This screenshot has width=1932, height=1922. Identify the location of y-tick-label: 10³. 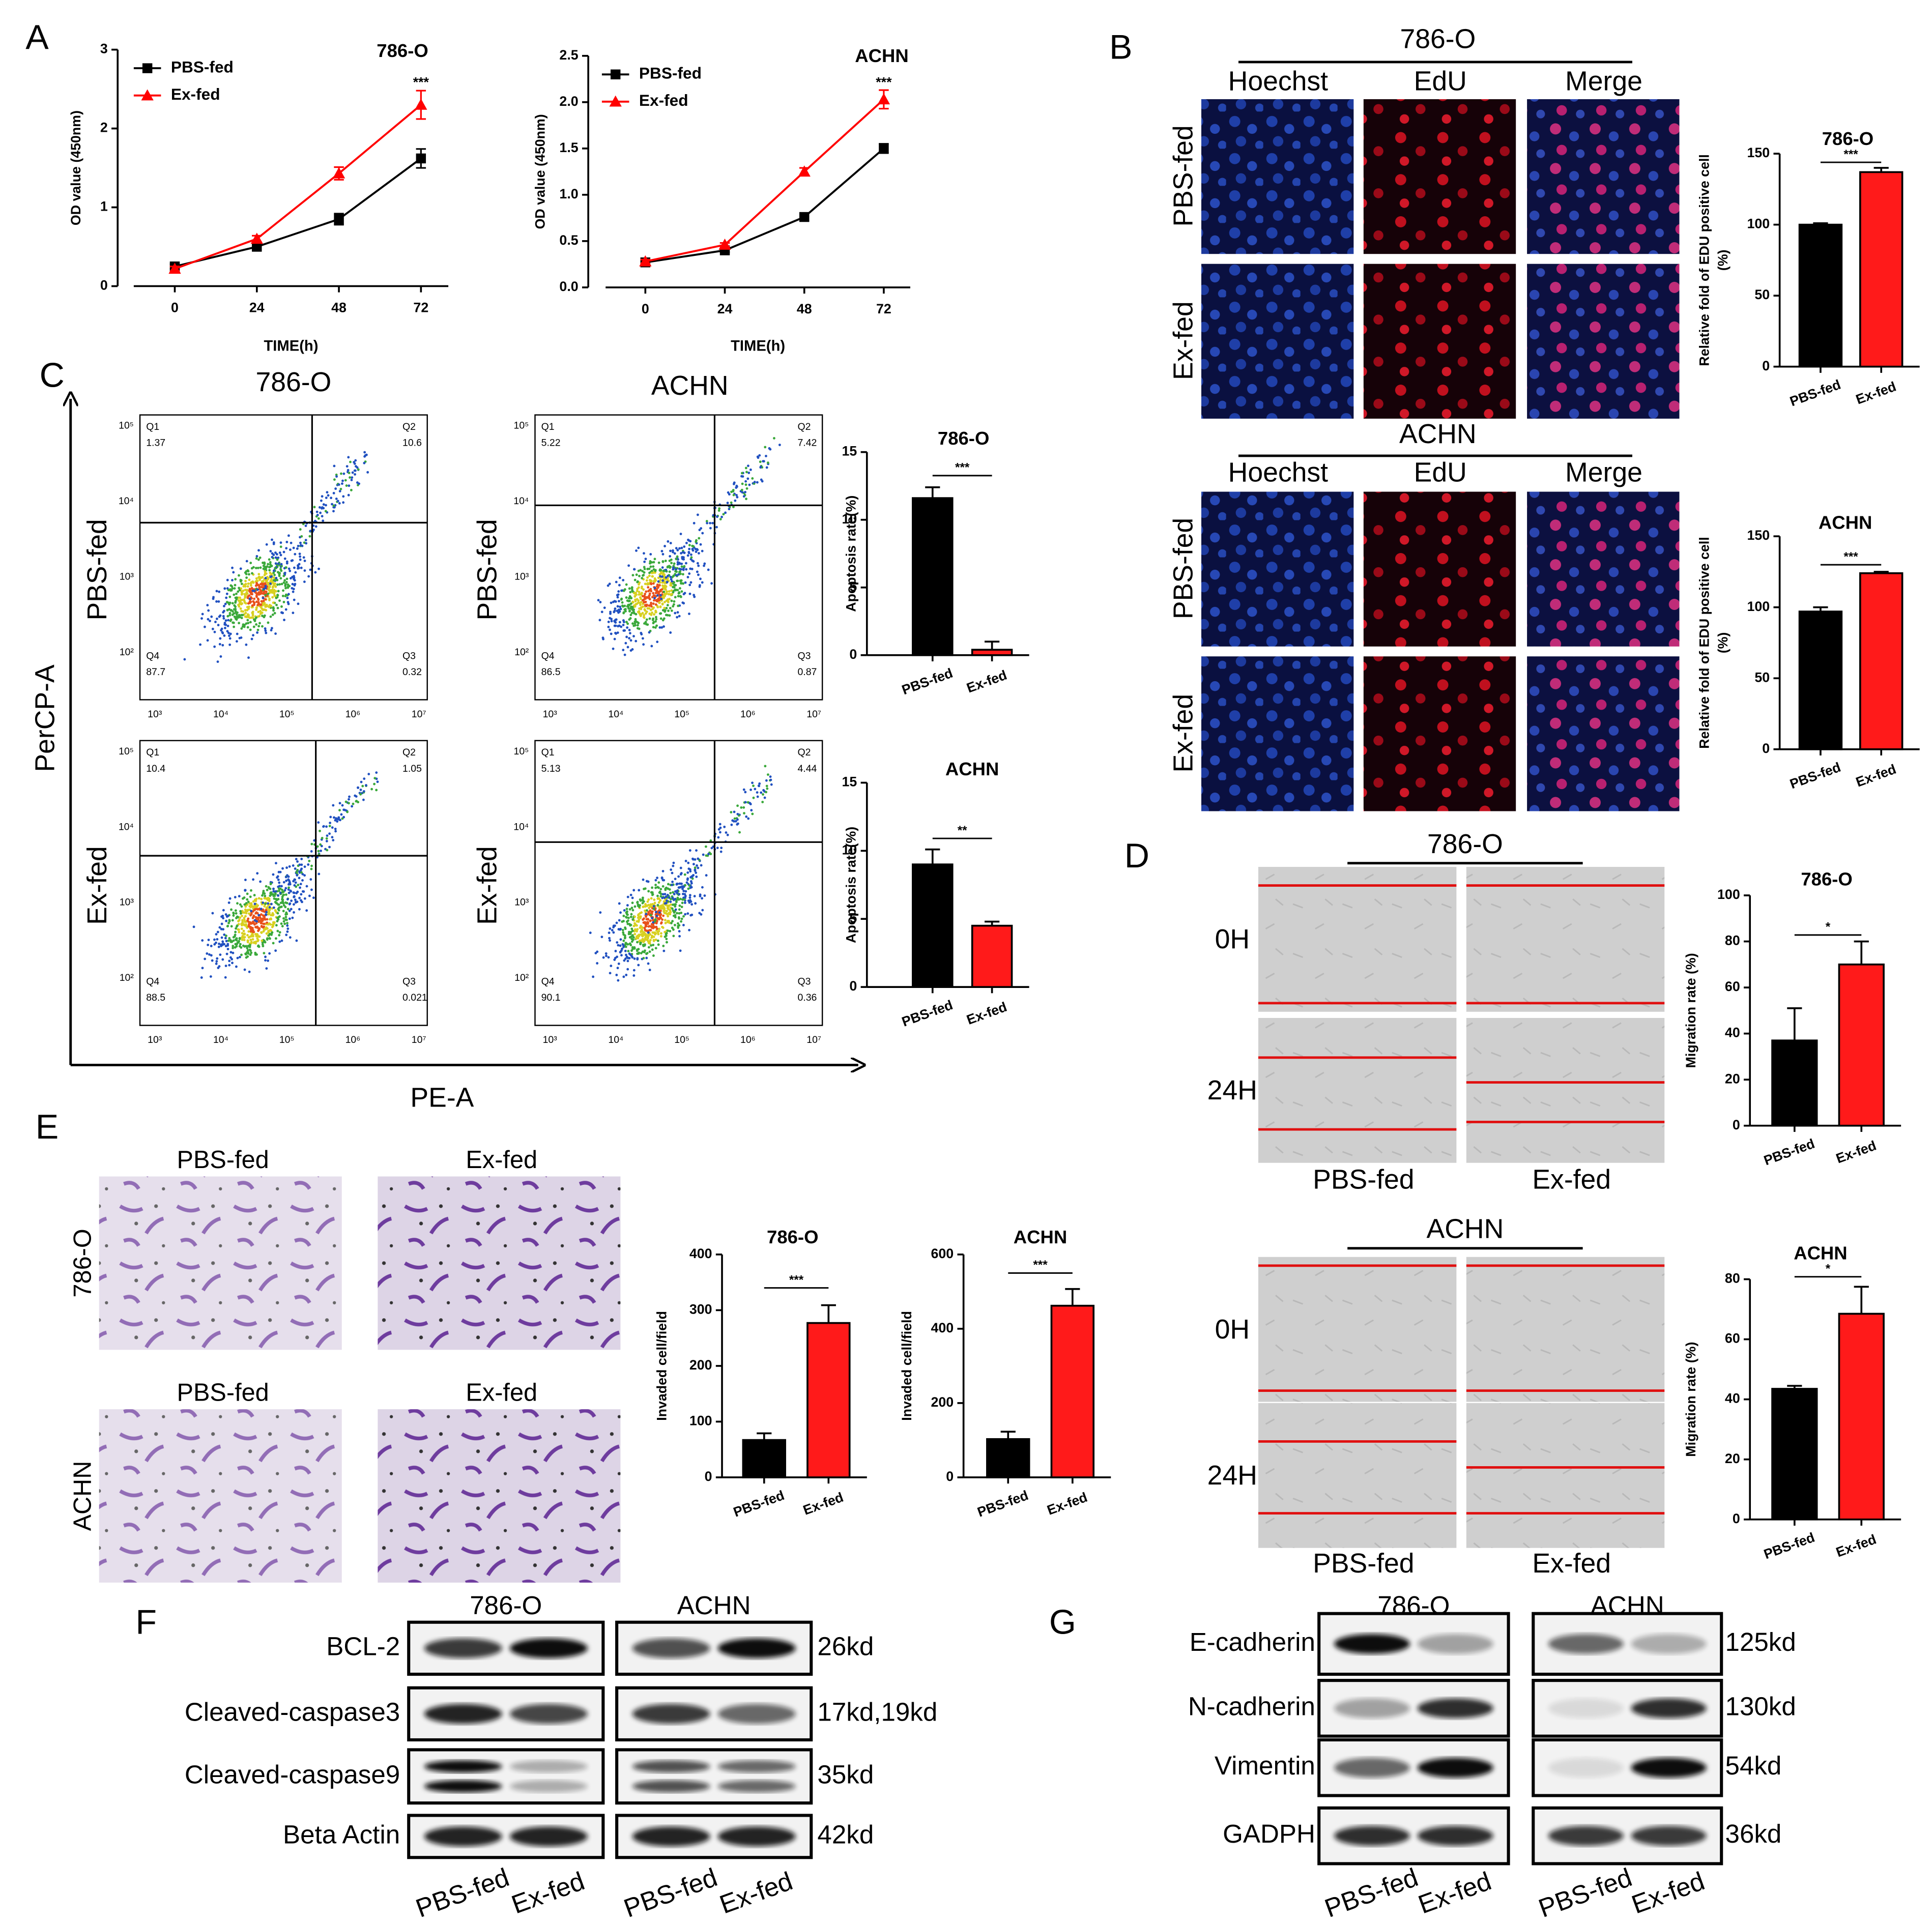
(127, 577).